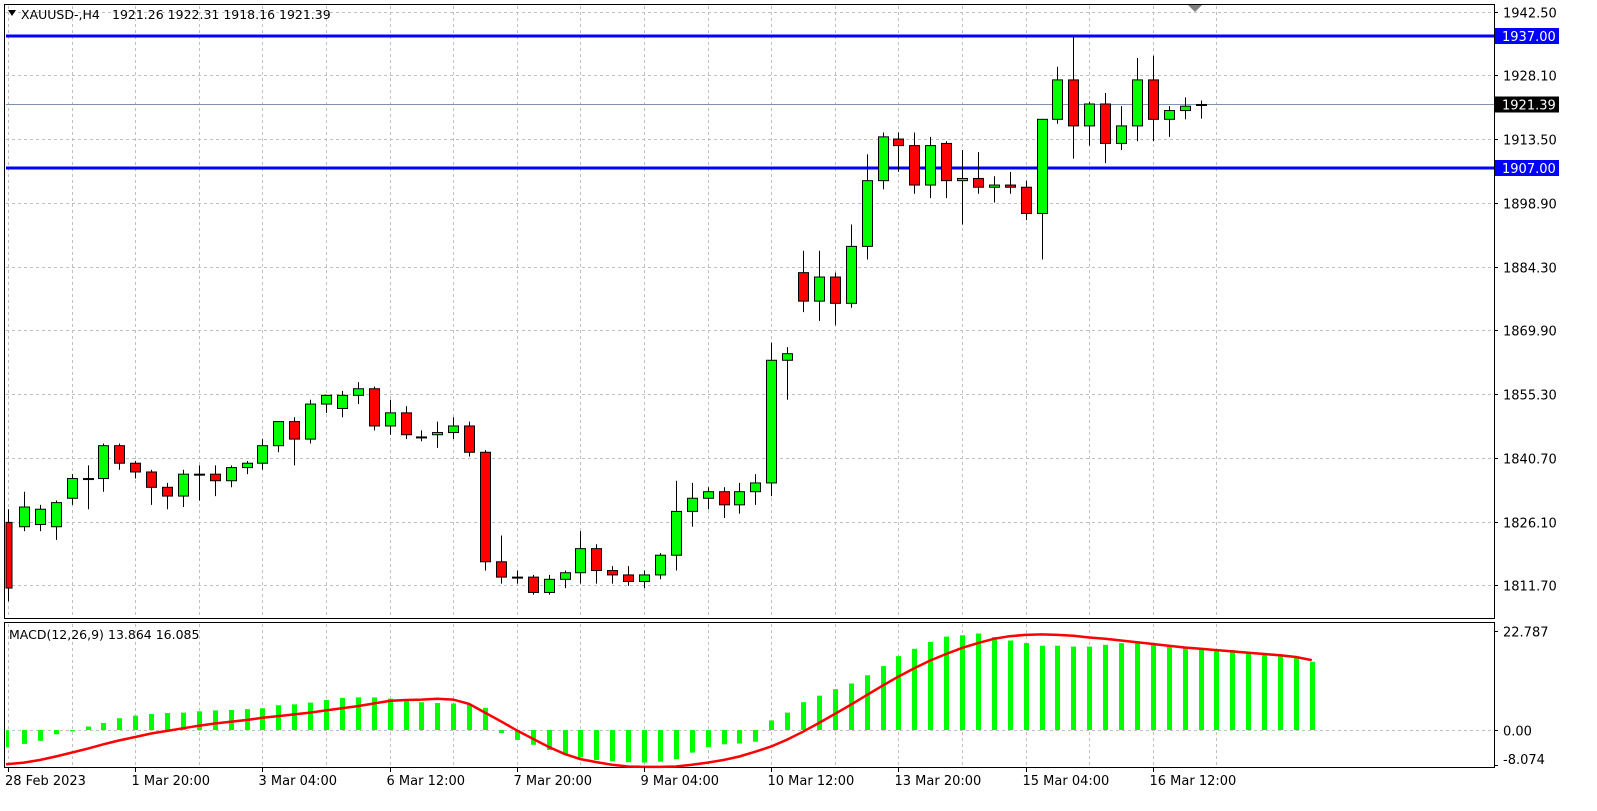 This screenshot has height=811, width=1597. Describe the element at coordinates (680, 781) in the screenshot. I see `time-axis-label: 9 Mar 04:00` at that location.